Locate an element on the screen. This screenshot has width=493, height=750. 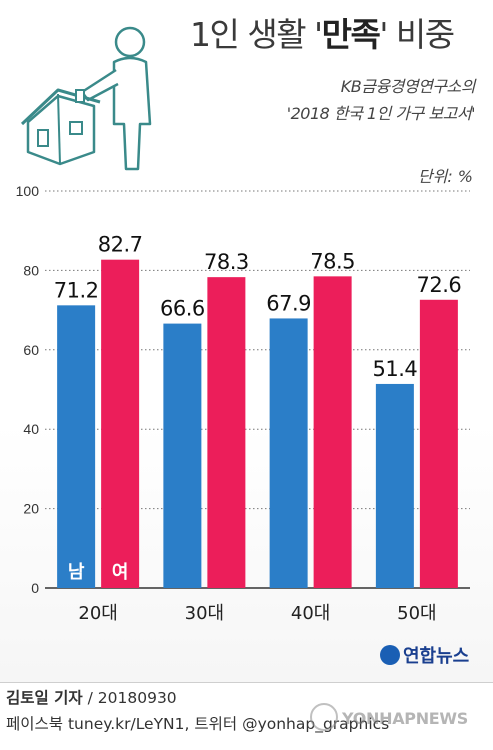
bar-여-40대 is located at coordinates (332, 432).